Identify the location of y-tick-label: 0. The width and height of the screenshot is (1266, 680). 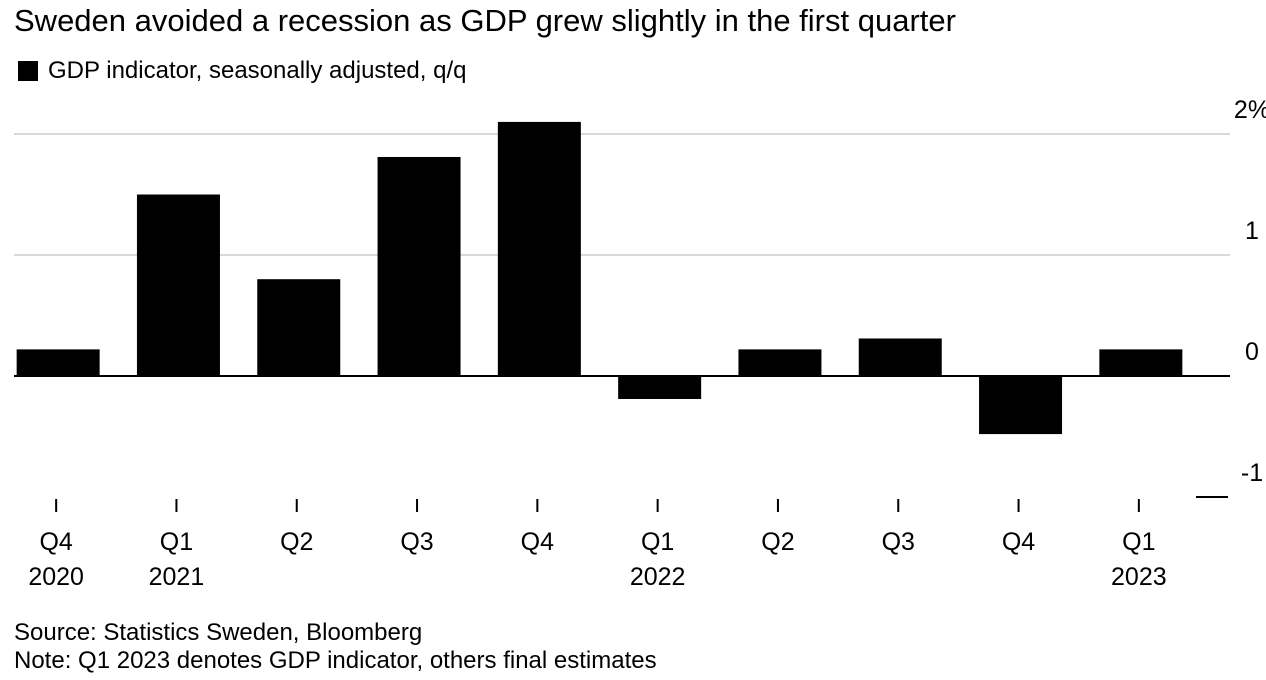
(1252, 352).